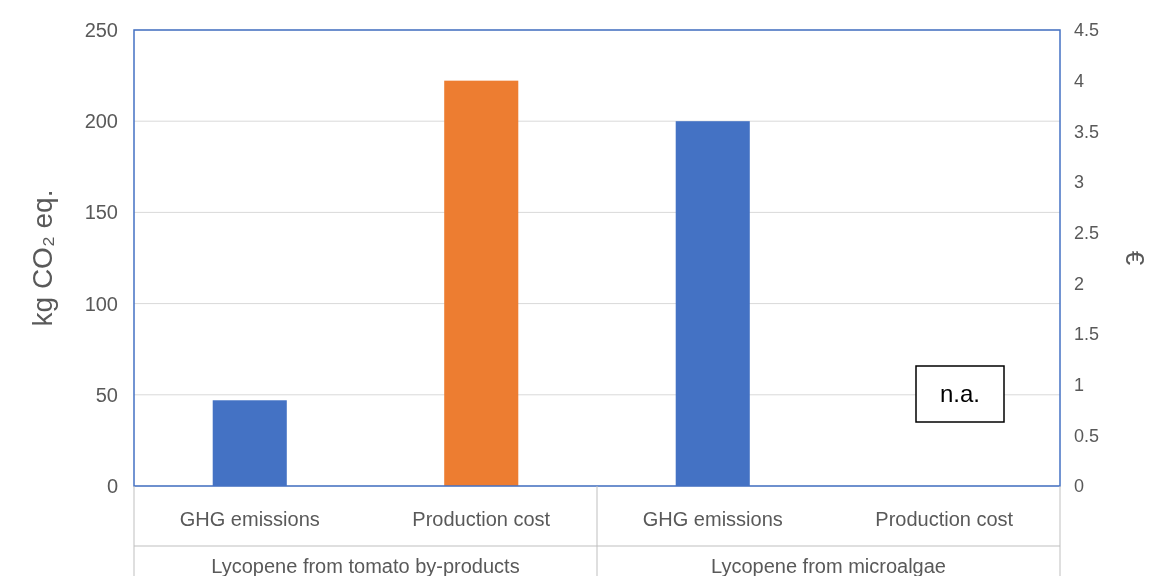  Describe the element at coordinates (1087, 232) in the screenshot. I see `y2-tick-label: 2.5` at that location.